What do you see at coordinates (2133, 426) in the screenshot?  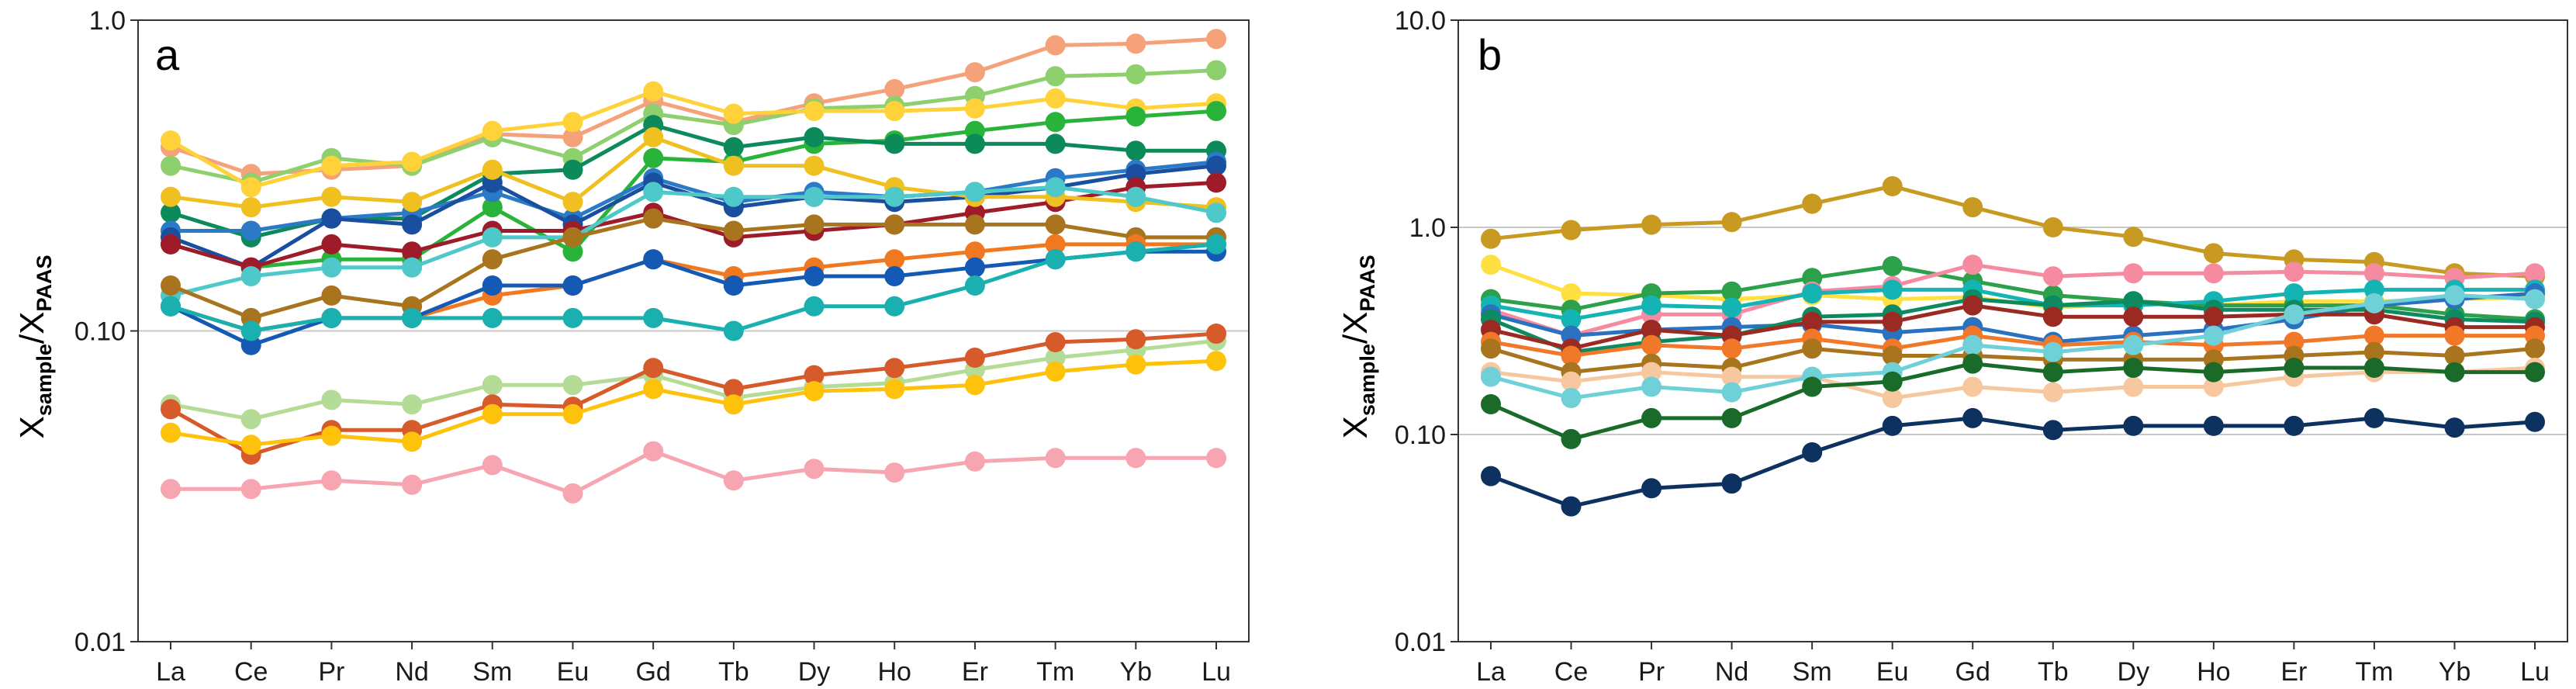 I see `point-b14-Dy` at bounding box center [2133, 426].